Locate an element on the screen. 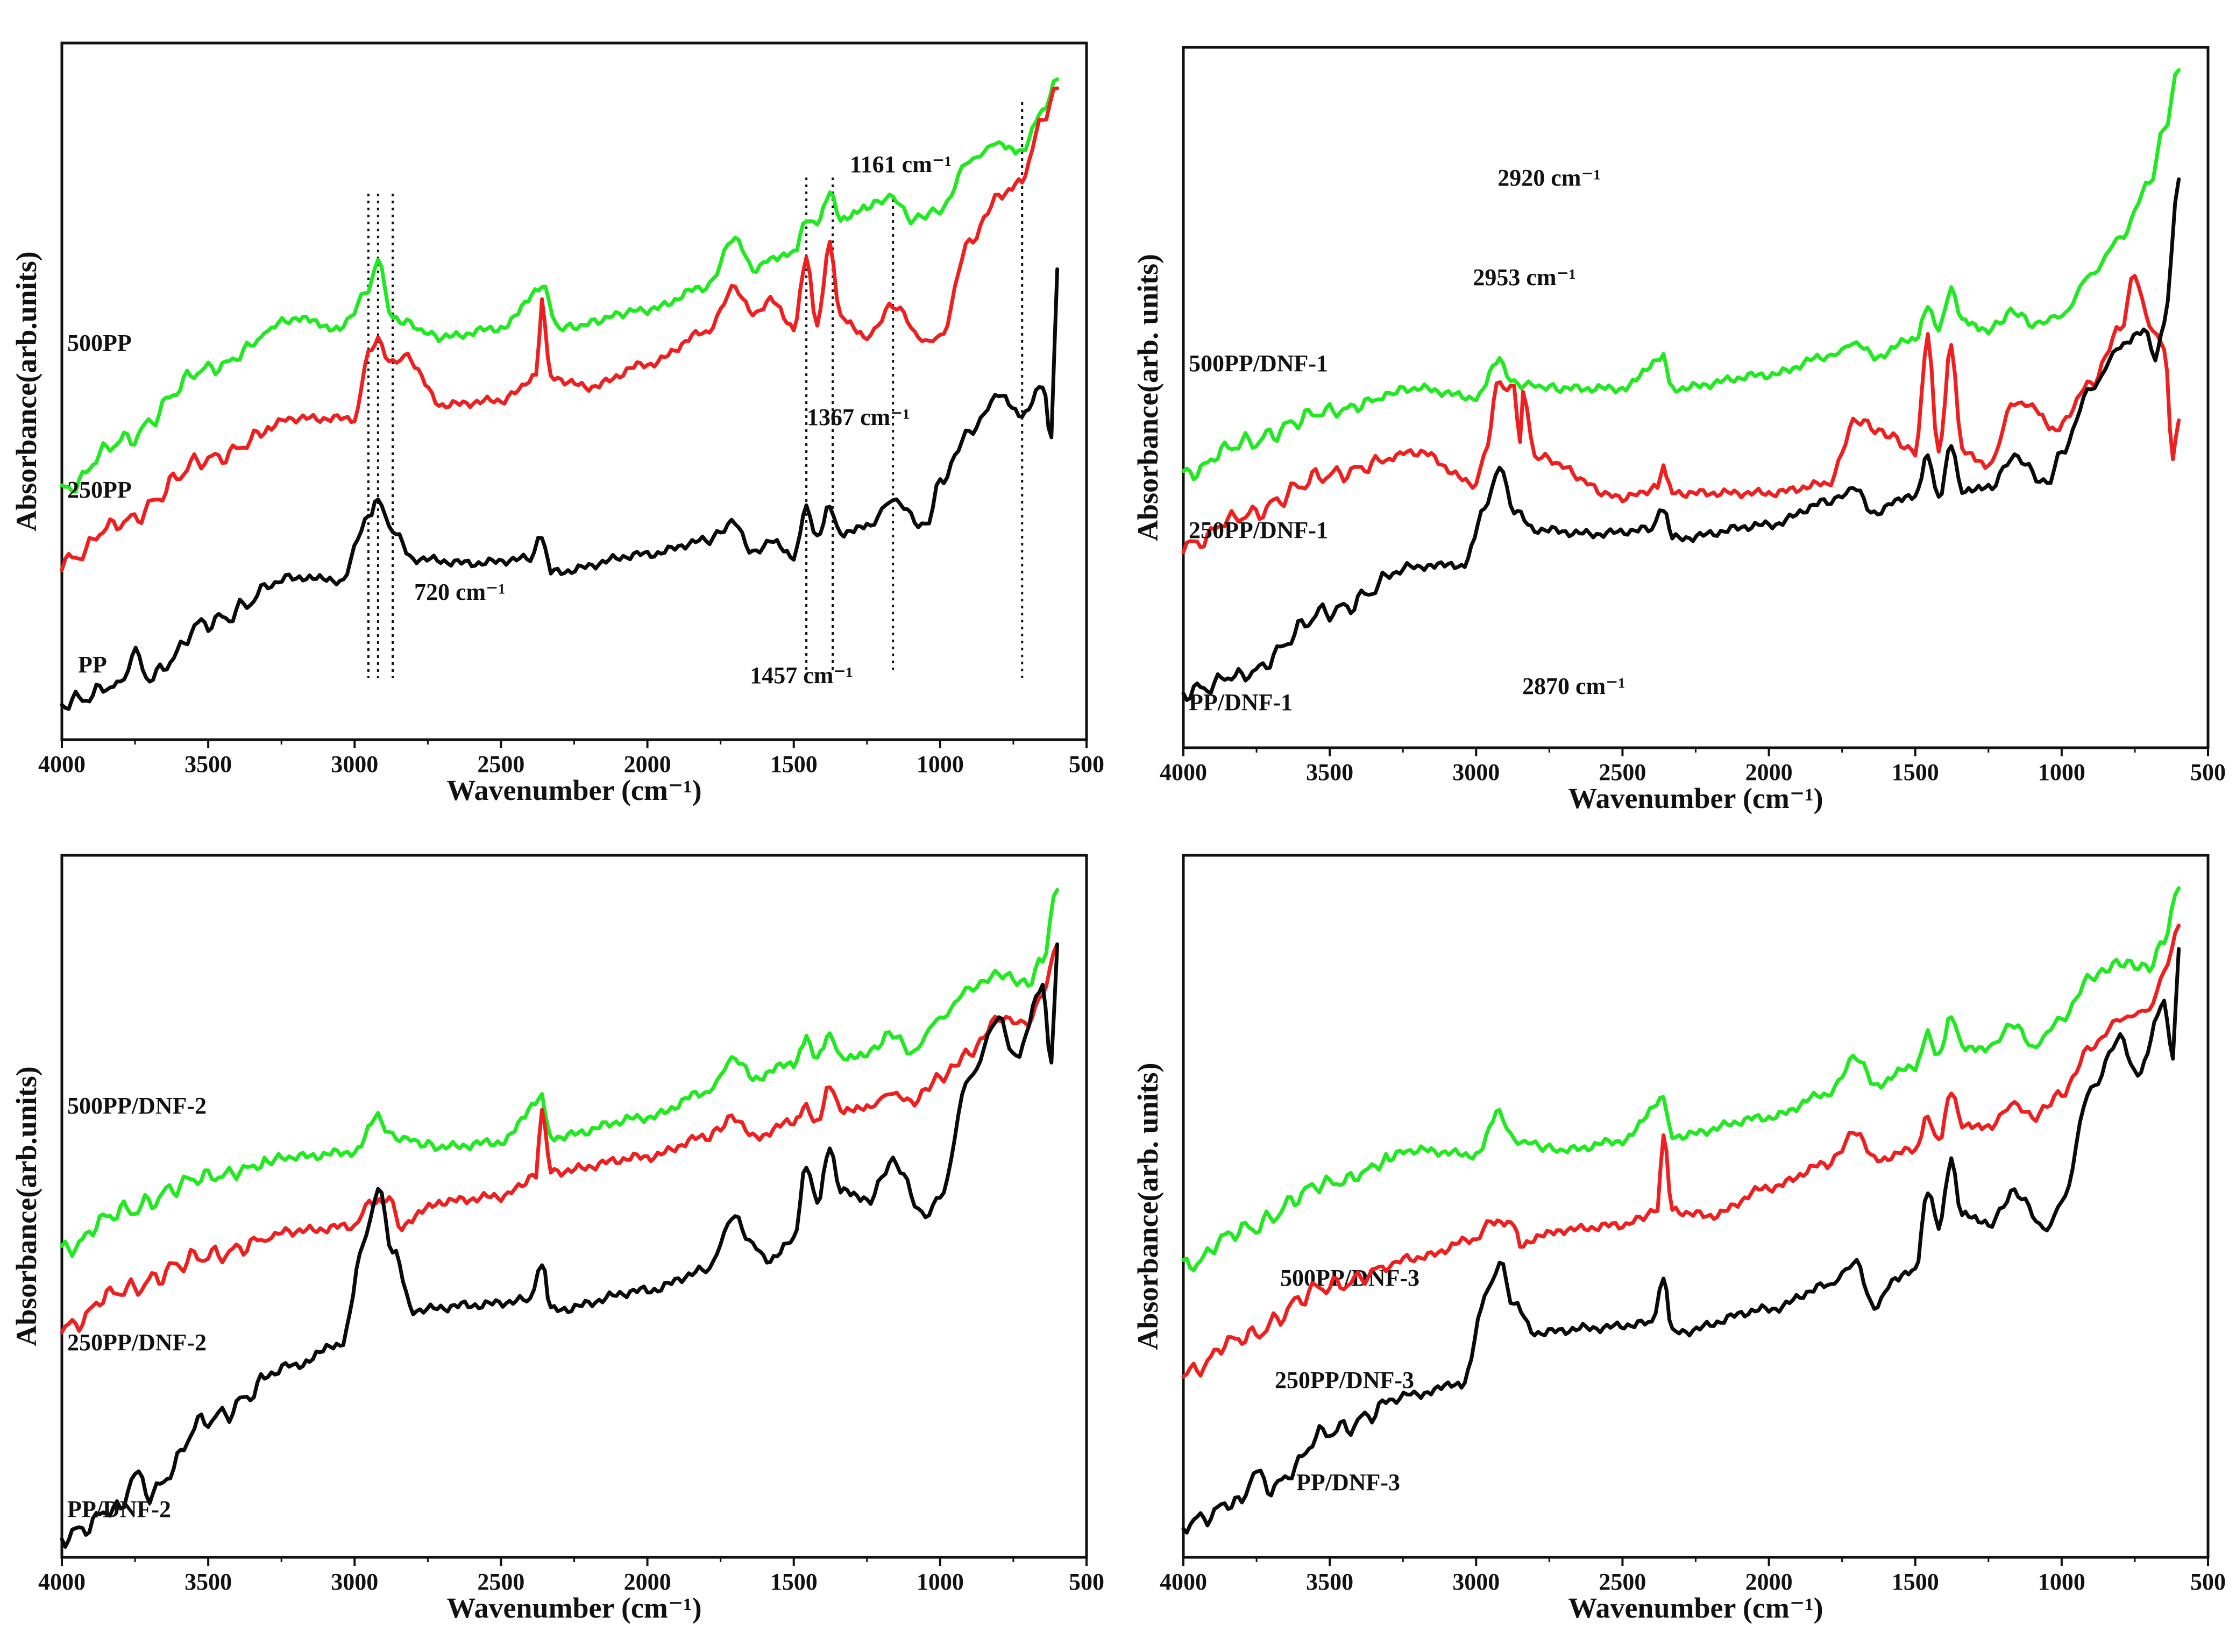 Image resolution: width=2236 pixels, height=1652 pixels. series-label: PP is located at coordinates (92, 664).